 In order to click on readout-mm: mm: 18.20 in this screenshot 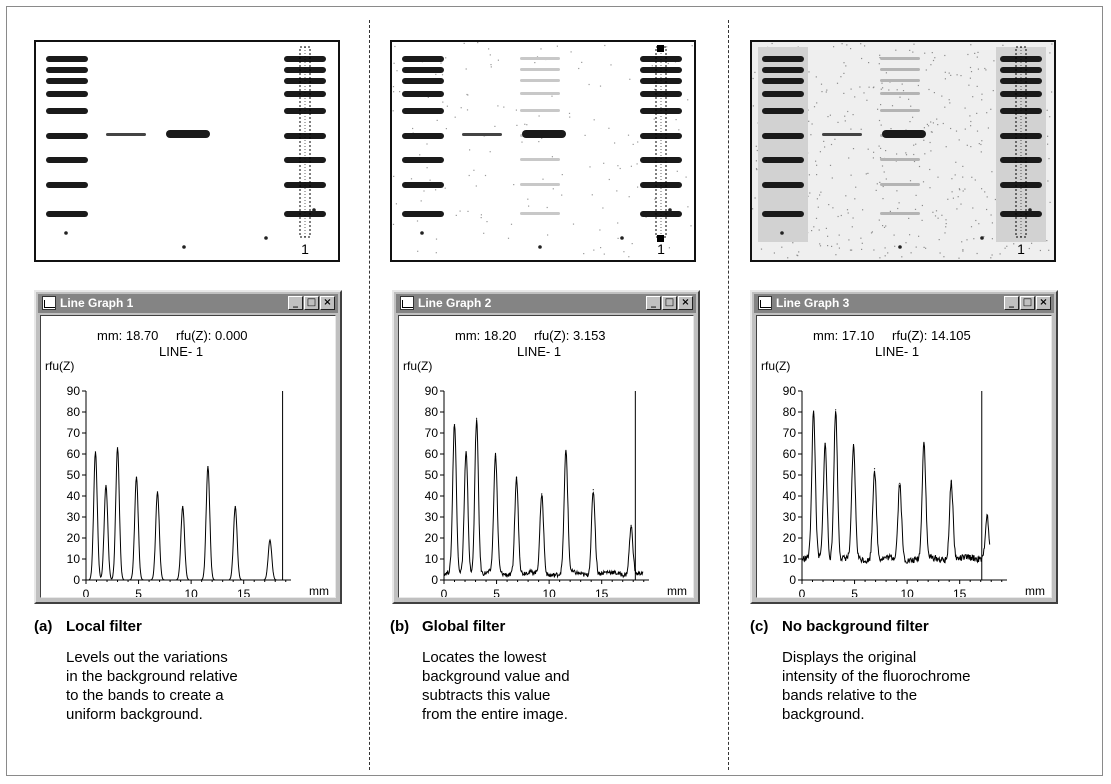, I will do `click(485, 335)`.